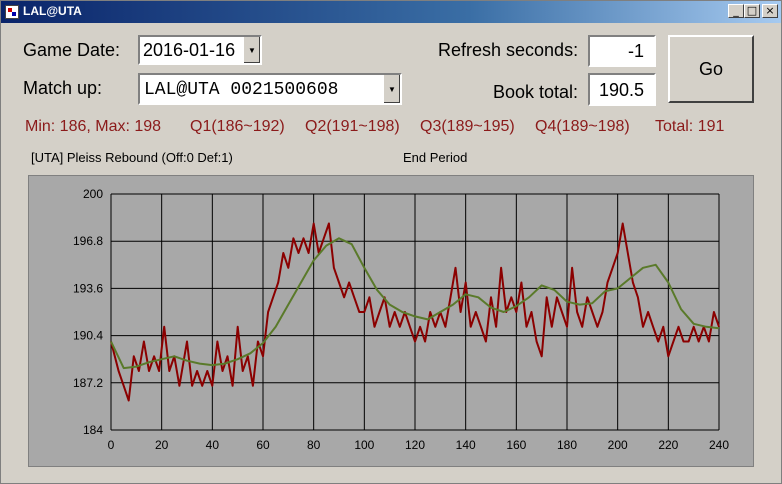  What do you see at coordinates (567, 445) in the screenshot?
I see `x-tick-label: 180` at bounding box center [567, 445].